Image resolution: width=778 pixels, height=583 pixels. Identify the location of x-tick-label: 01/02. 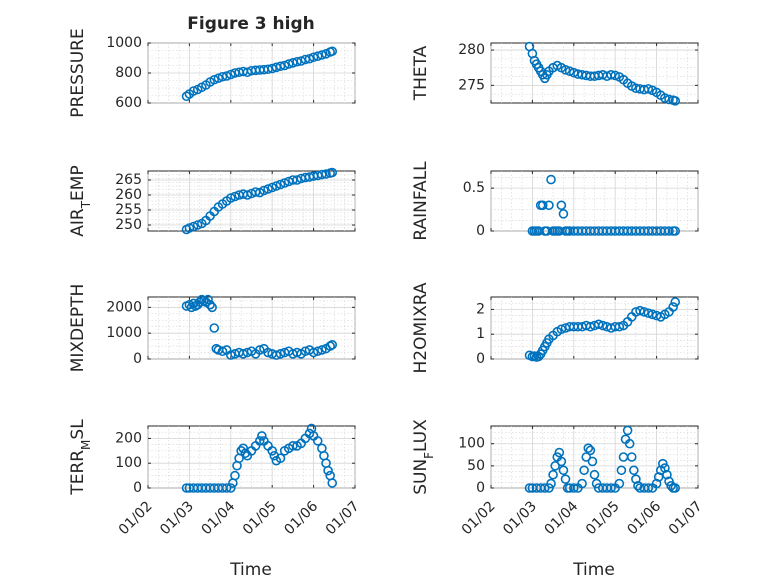
(136, 518).